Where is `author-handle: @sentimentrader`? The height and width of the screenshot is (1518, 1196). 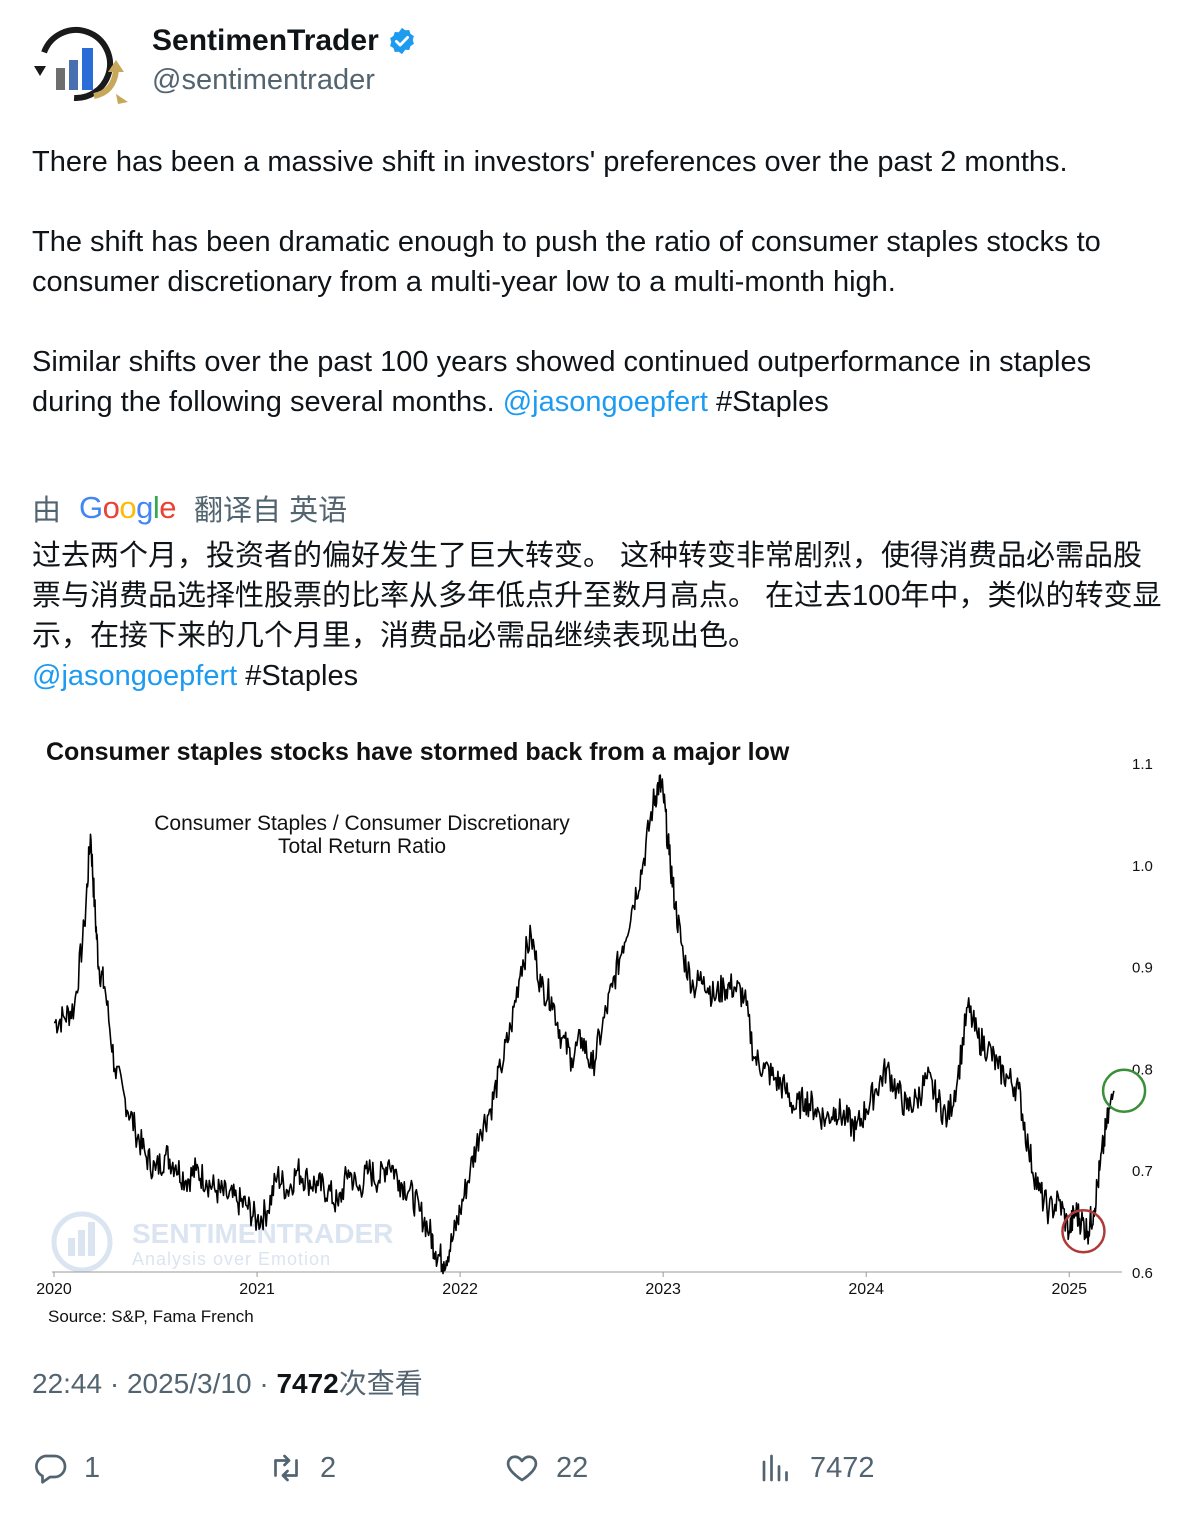 author-handle: @sentimentrader is located at coordinates (263, 80).